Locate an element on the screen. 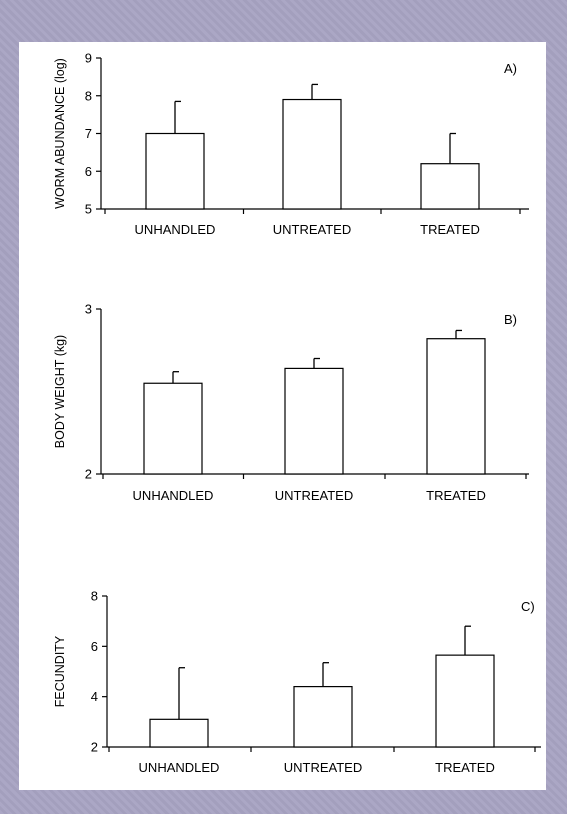  chart2-category-label: TREATED is located at coordinates (456, 495).